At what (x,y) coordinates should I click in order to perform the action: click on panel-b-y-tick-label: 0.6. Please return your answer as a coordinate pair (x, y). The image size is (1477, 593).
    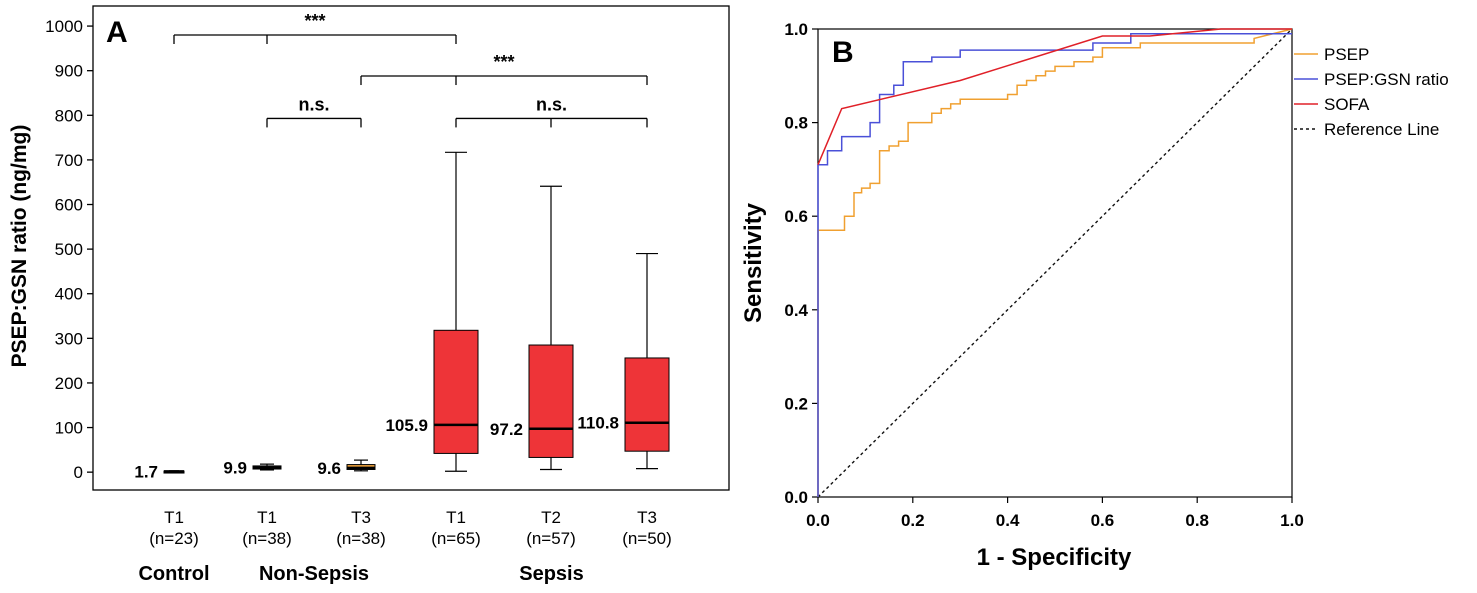
    Looking at the image, I should click on (796, 216).